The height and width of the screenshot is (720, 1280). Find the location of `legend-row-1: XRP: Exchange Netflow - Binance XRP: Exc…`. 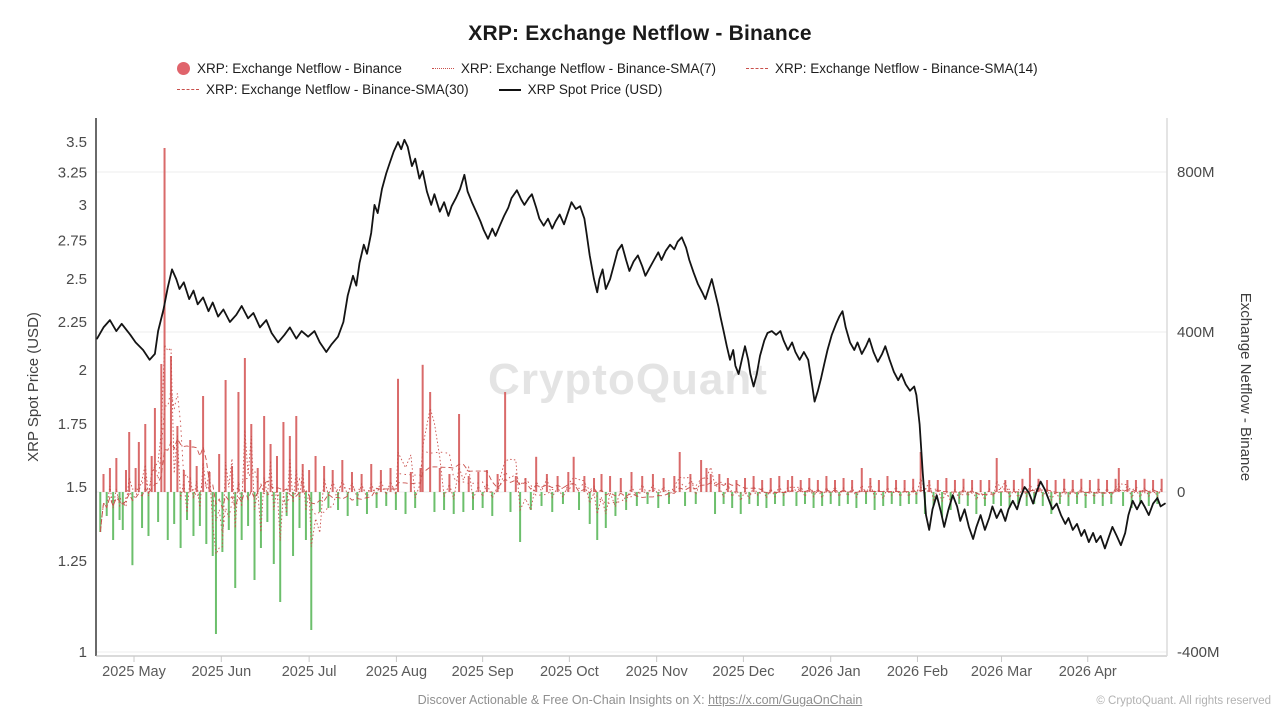

legend-row-1: XRP: Exchange Netflow - Binance XRP: Exc… is located at coordinates (607, 68).